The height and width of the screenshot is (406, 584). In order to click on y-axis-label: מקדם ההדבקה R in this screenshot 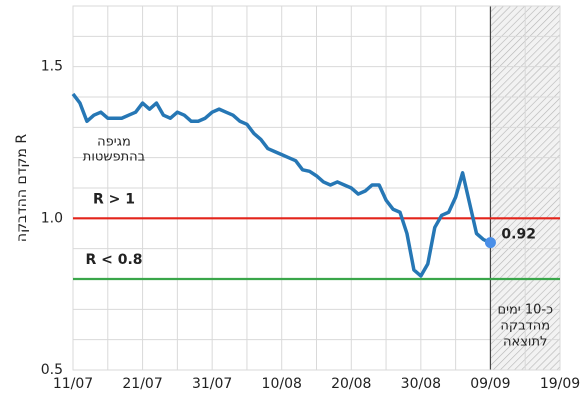, I will do `click(22, 188)`.